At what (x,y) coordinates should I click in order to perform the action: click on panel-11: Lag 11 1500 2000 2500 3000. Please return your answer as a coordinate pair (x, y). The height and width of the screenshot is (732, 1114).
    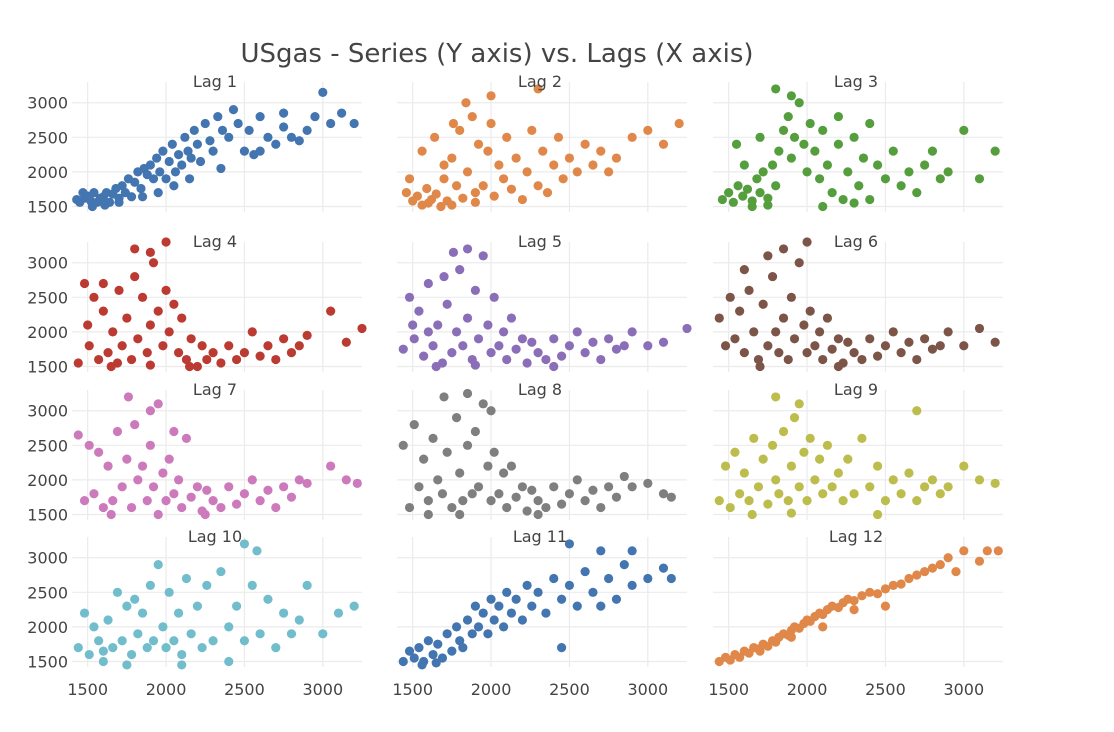
    Looking at the image, I should click on (539, 613).